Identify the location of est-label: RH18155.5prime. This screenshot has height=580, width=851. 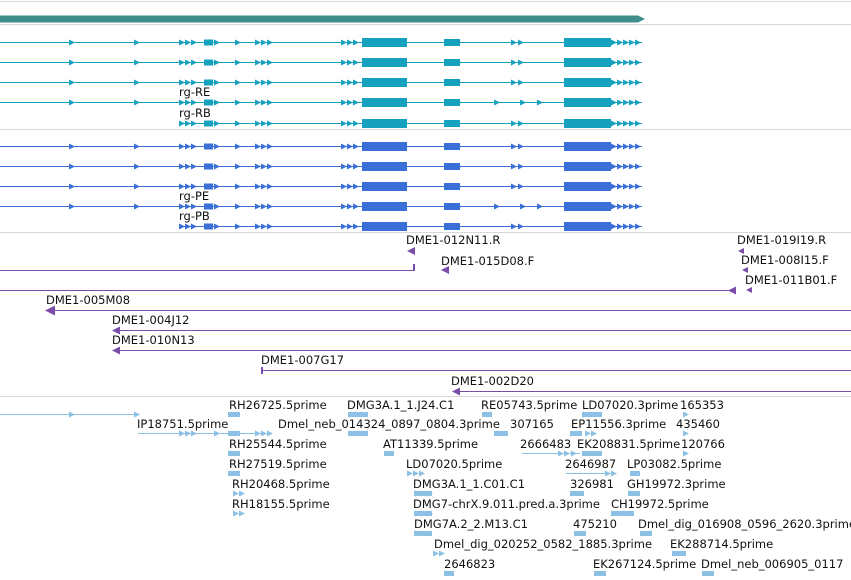
(281, 504).